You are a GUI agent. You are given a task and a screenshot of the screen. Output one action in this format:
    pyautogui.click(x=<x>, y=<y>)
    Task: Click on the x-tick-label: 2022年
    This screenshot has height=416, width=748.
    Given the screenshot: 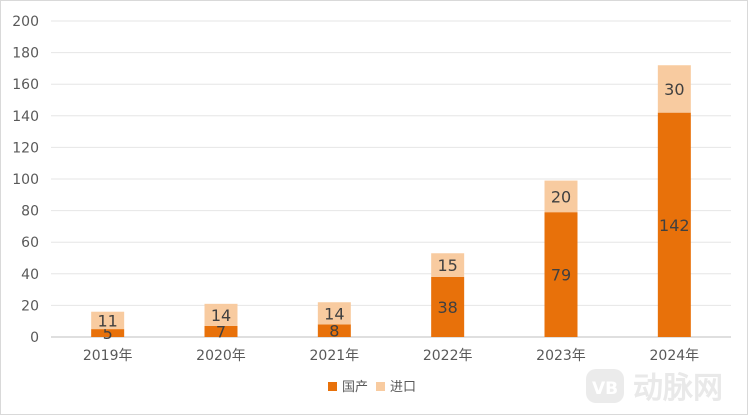 What is the action you would take?
    pyautogui.click(x=448, y=356)
    